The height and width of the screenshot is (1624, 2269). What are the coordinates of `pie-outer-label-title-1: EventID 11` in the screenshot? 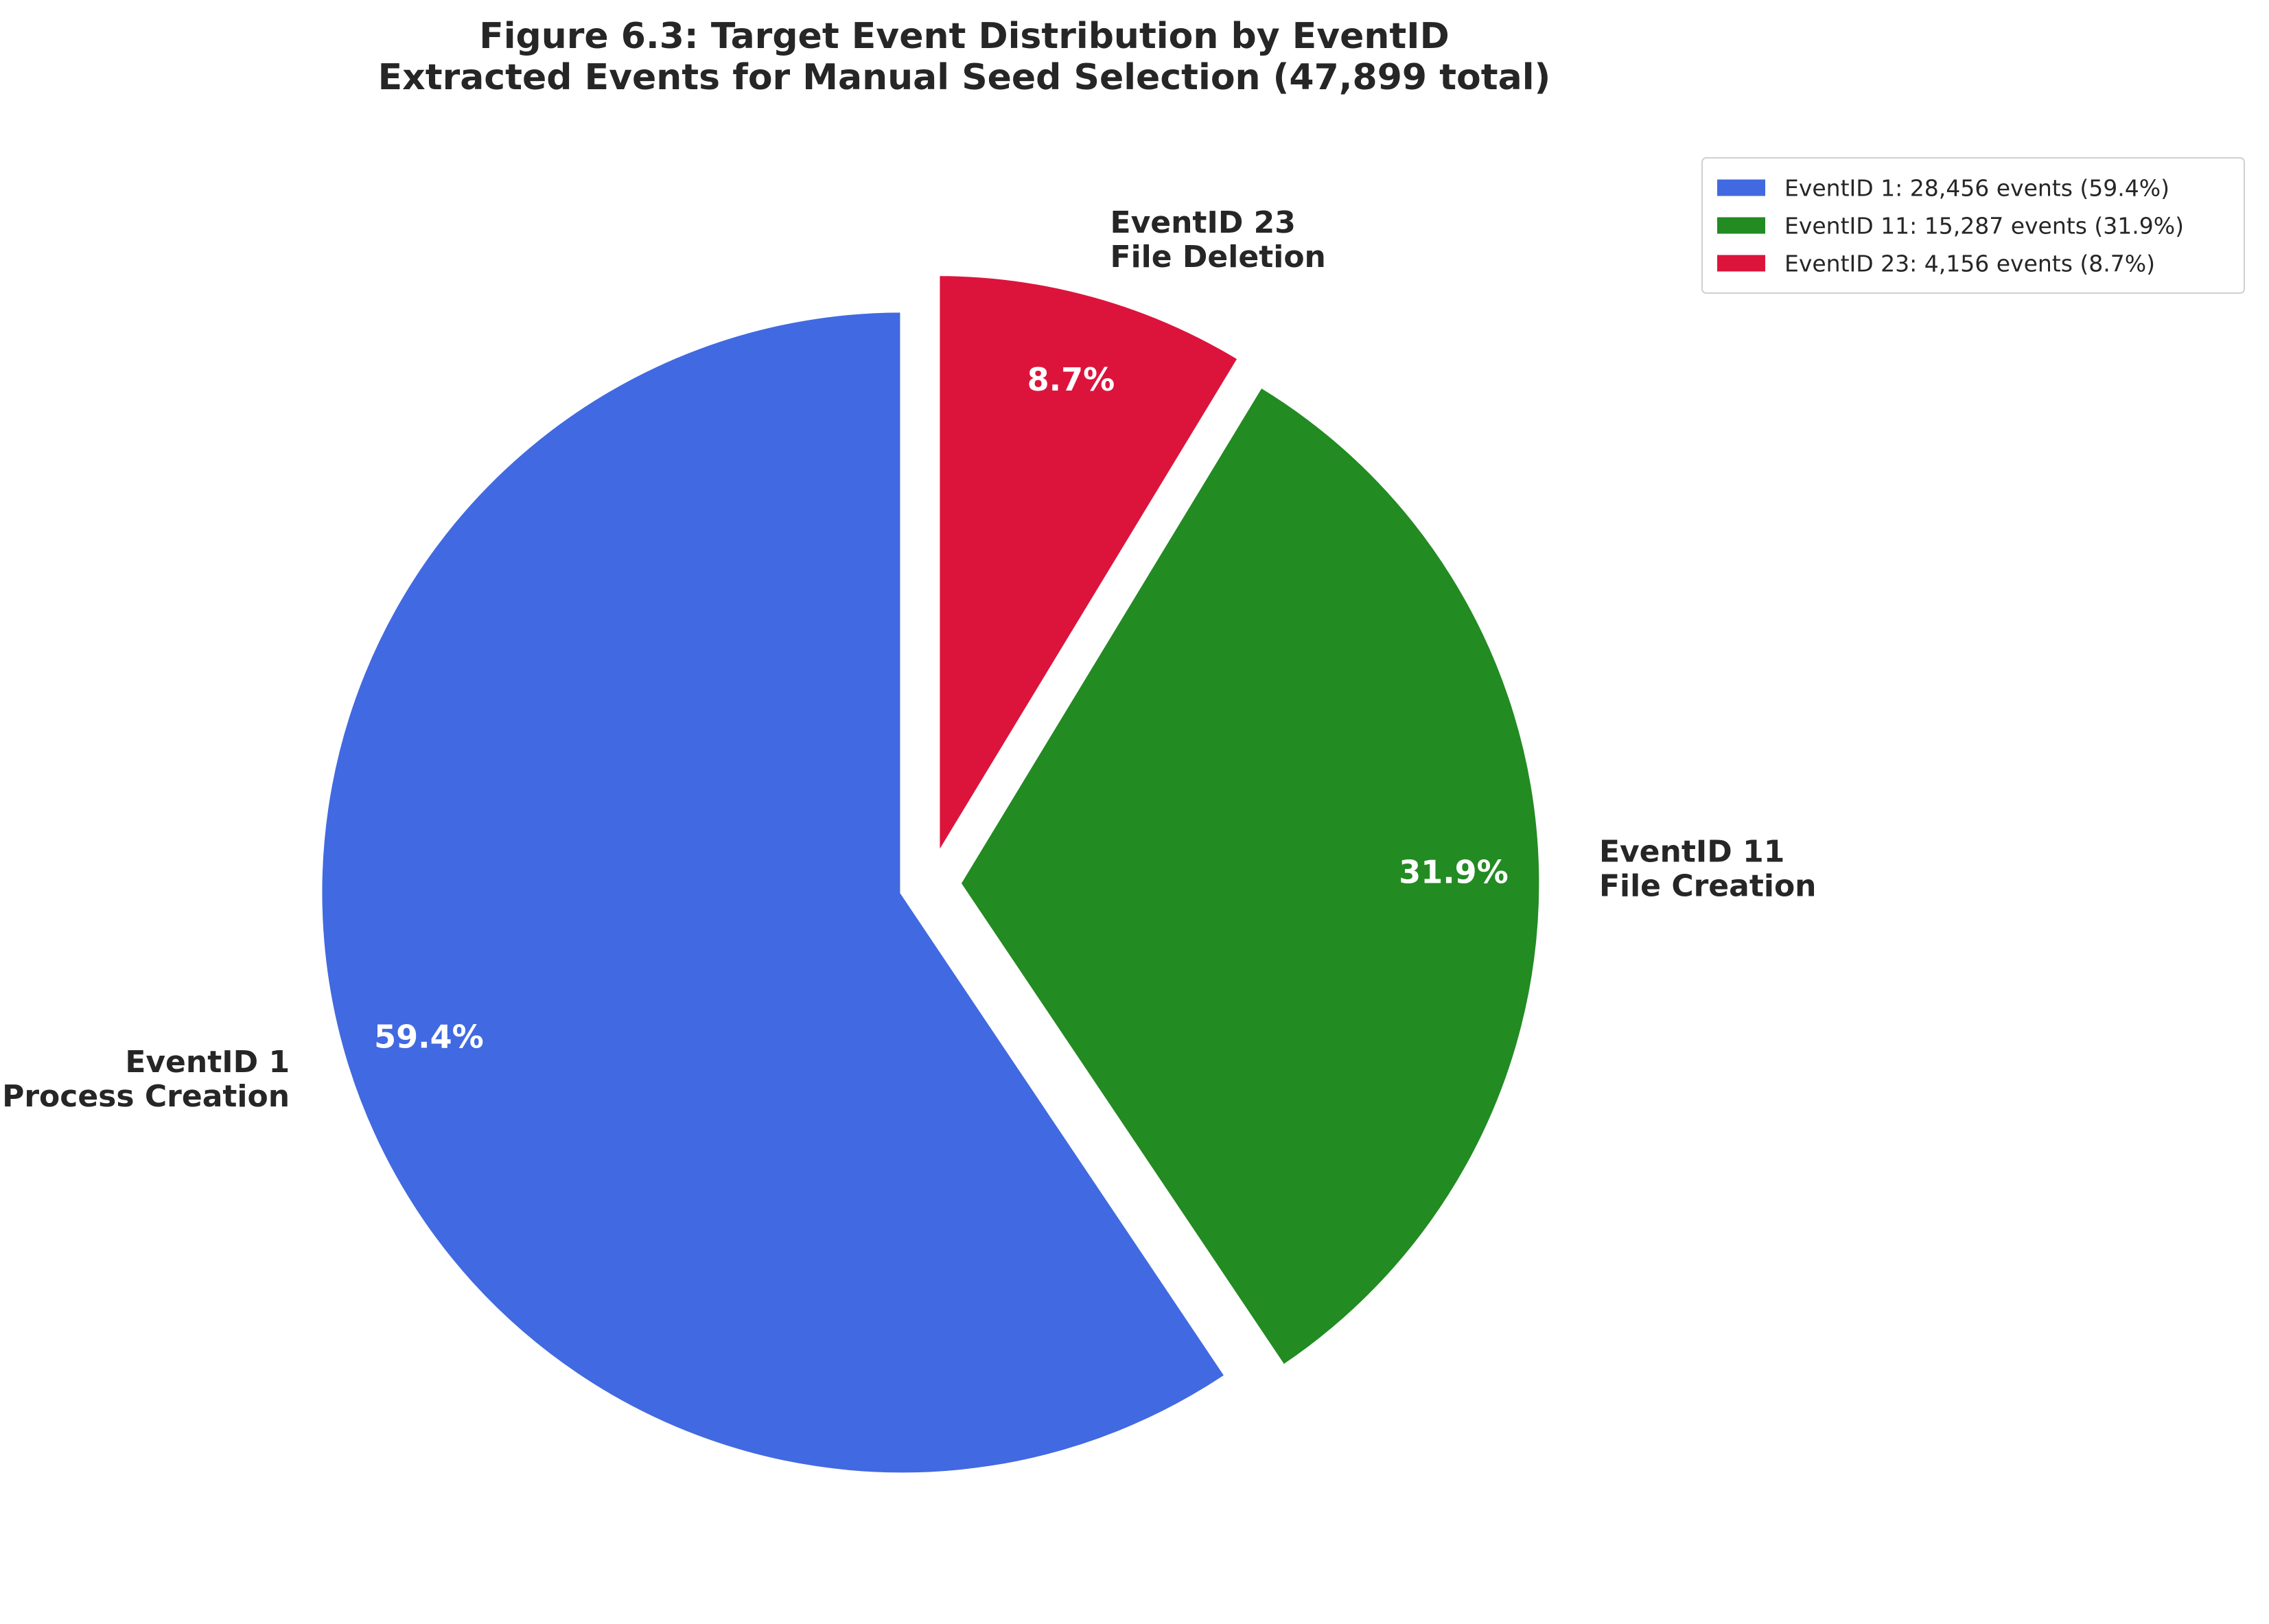 It's located at (1692, 852).